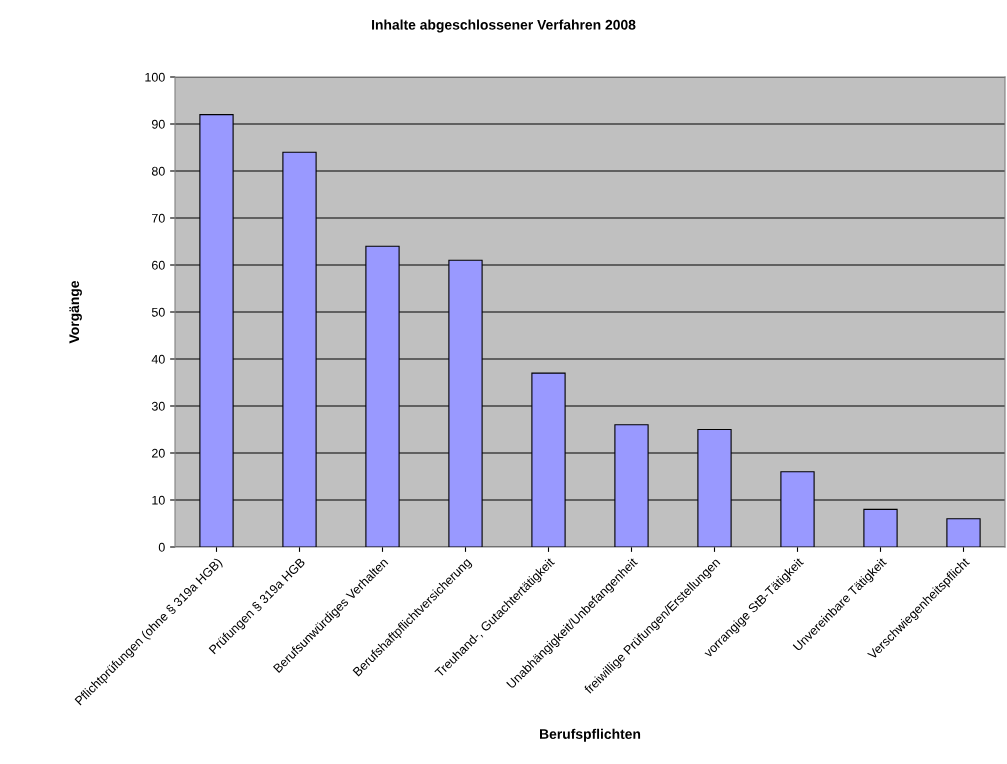 The image size is (1007, 764). Describe the element at coordinates (158, 265) in the screenshot. I see `y-tick-label: 60` at that location.